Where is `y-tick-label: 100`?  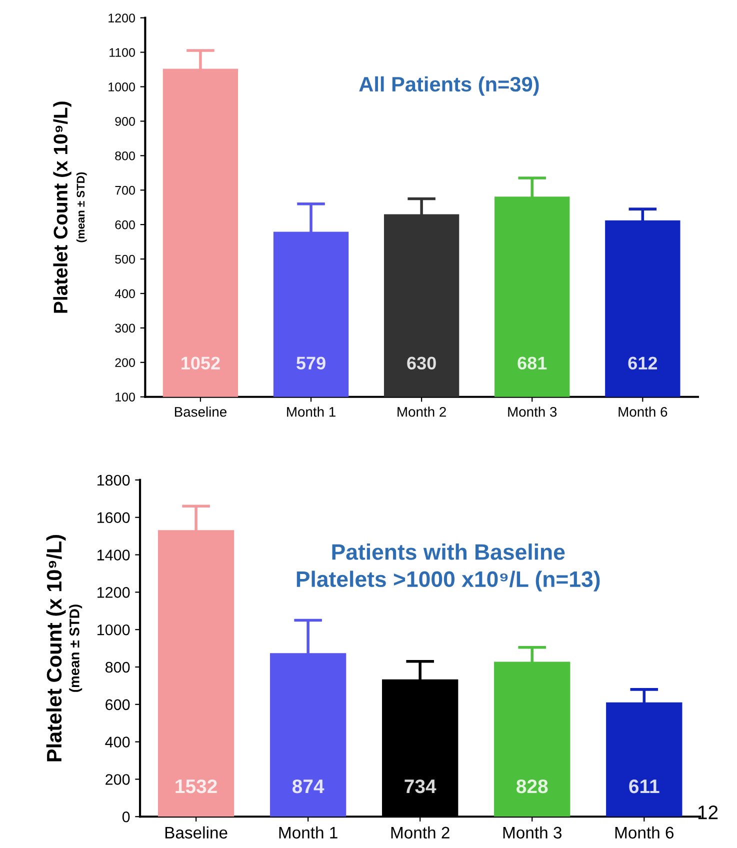
y-tick-label: 100 is located at coordinates (125, 397).